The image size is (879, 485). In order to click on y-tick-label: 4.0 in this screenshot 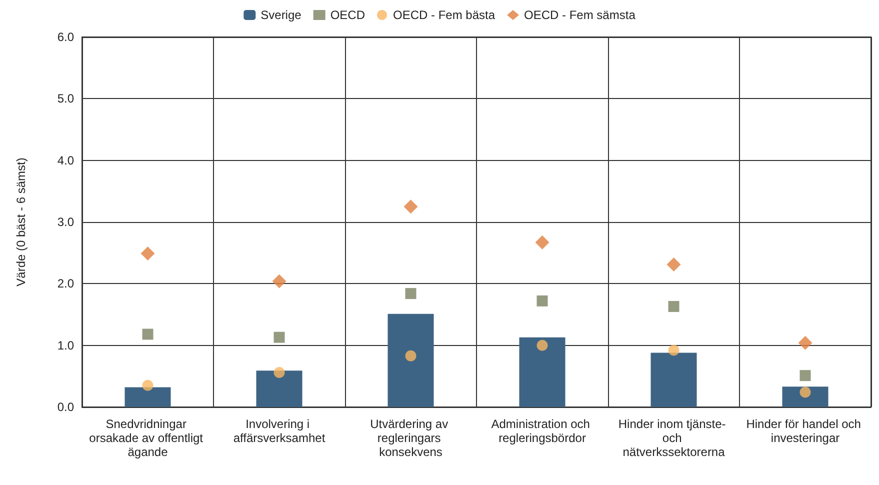, I will do `click(65, 160)`.